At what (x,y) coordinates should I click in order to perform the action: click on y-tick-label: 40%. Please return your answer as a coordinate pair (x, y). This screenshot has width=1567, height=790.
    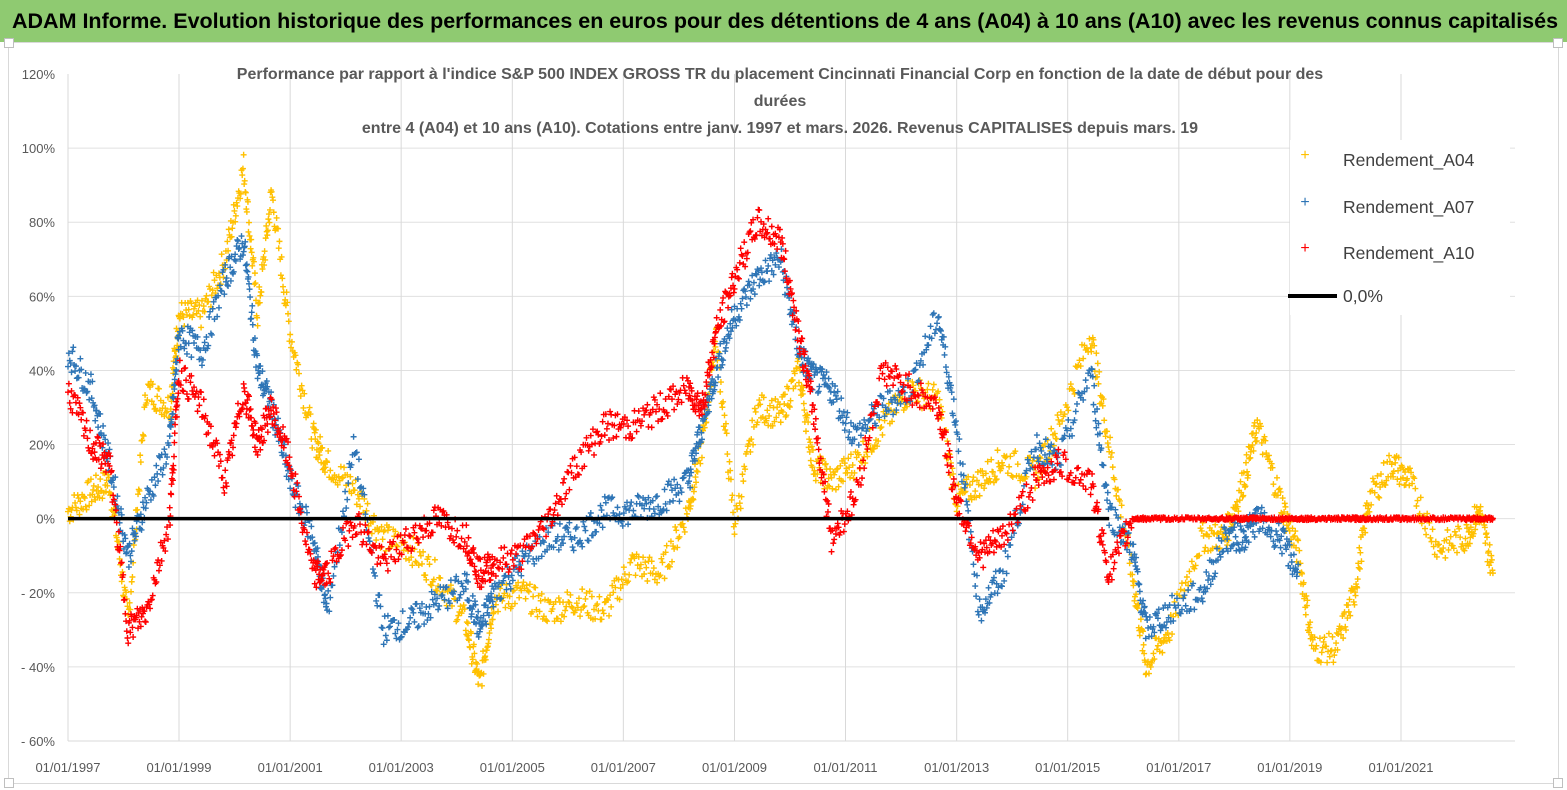
    Looking at the image, I should click on (42, 370).